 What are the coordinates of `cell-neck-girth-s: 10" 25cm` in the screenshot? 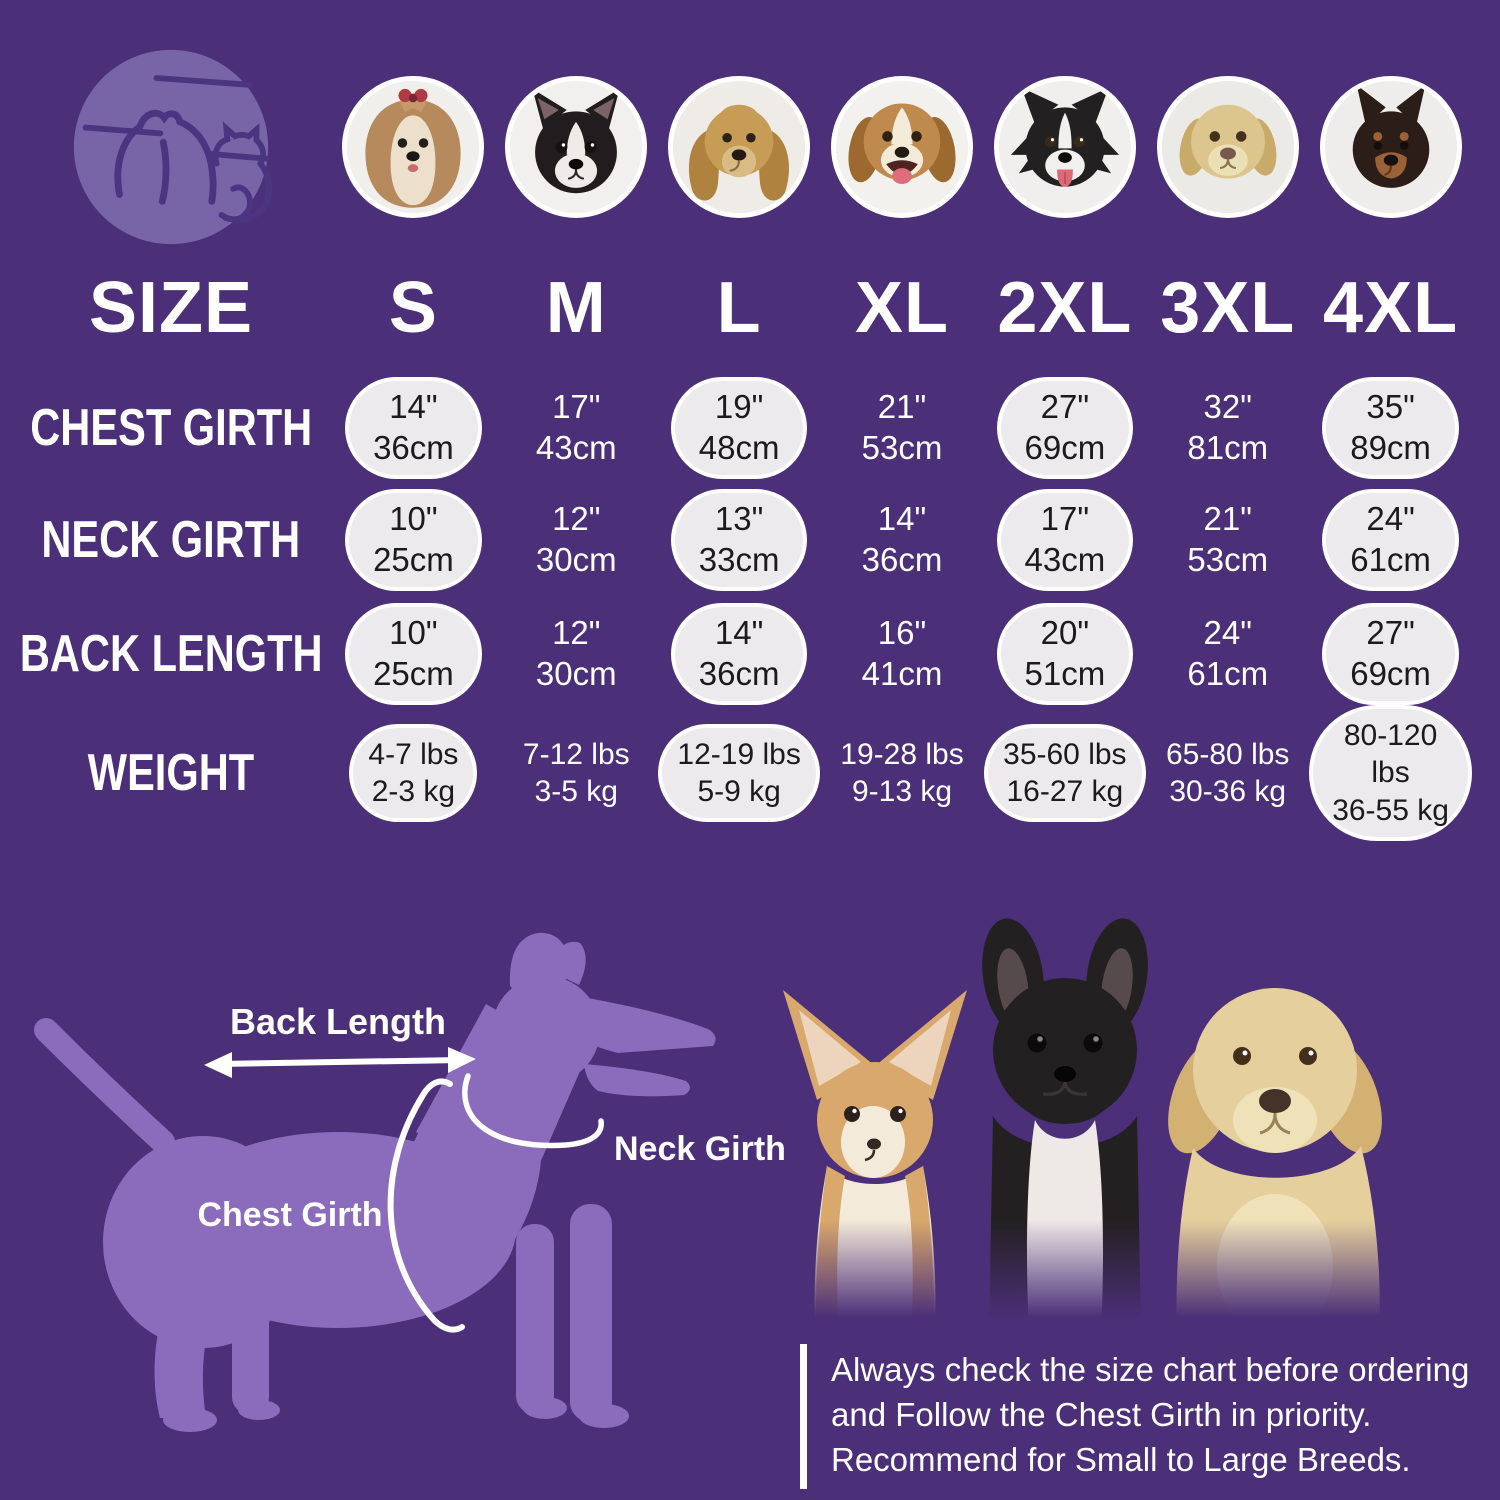 It's located at (413, 540).